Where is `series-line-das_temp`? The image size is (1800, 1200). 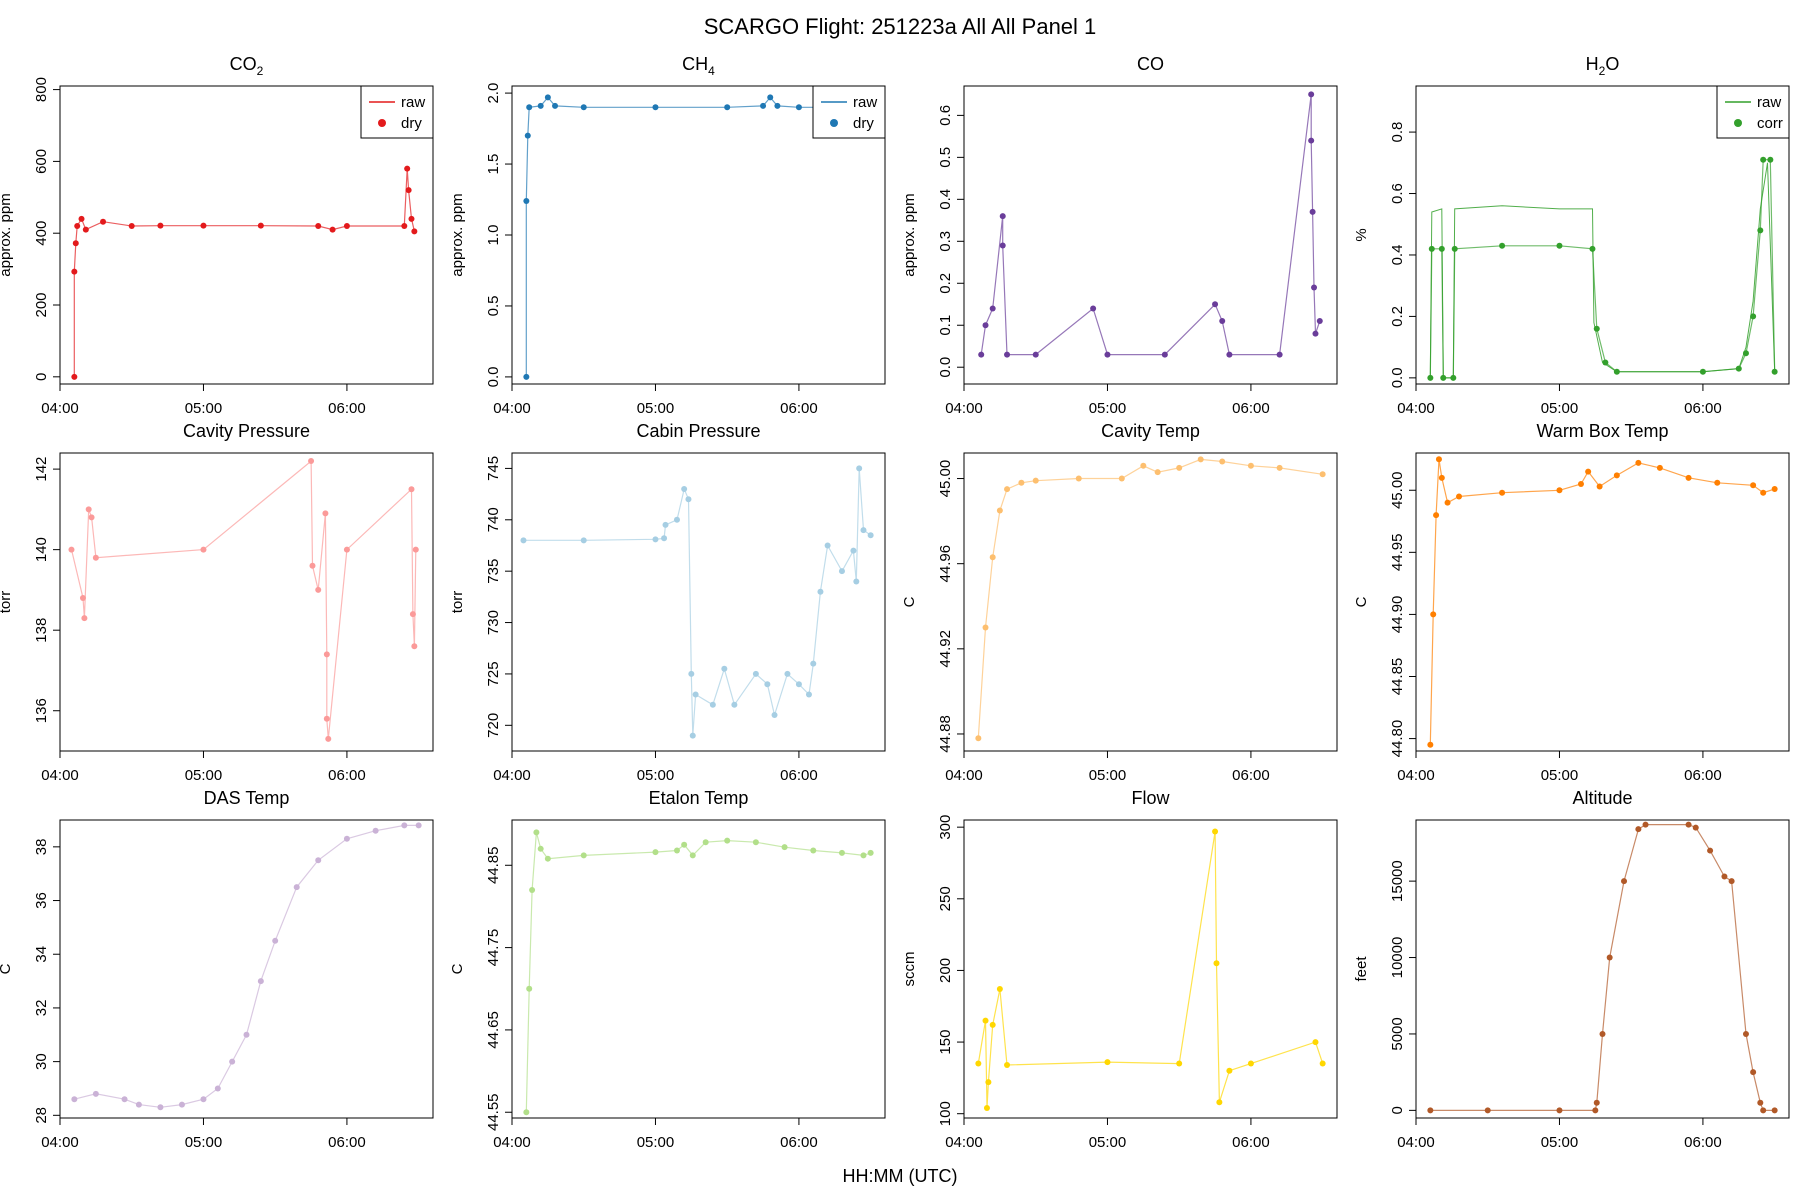 series-line-das_temp is located at coordinates (246, 966).